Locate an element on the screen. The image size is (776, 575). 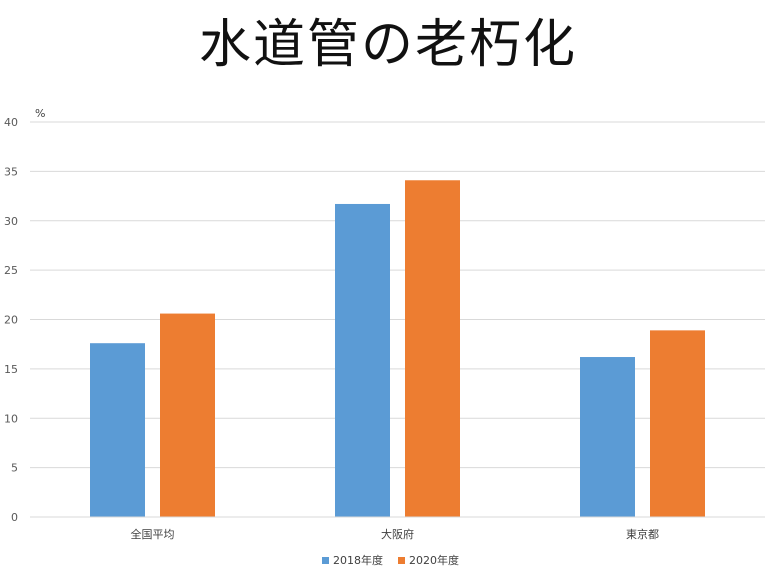
x-axis-categories: 全国平均 大阪府 東京都 is located at coordinates (395, 534).